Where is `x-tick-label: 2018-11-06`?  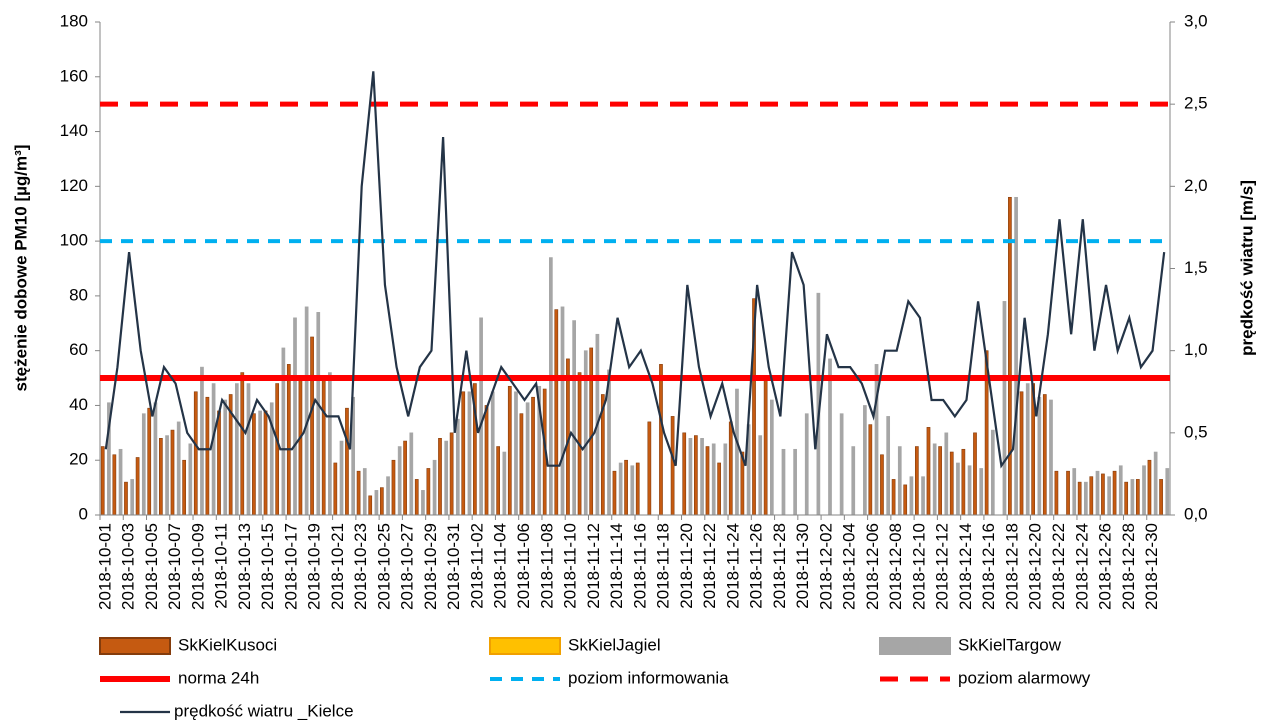
x-tick-label: 2018-11-06 is located at coordinates (523, 566).